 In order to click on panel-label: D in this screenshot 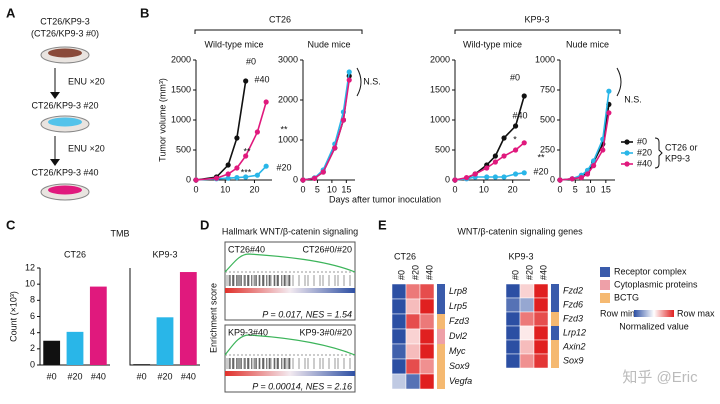, I will do `click(204, 224)`.